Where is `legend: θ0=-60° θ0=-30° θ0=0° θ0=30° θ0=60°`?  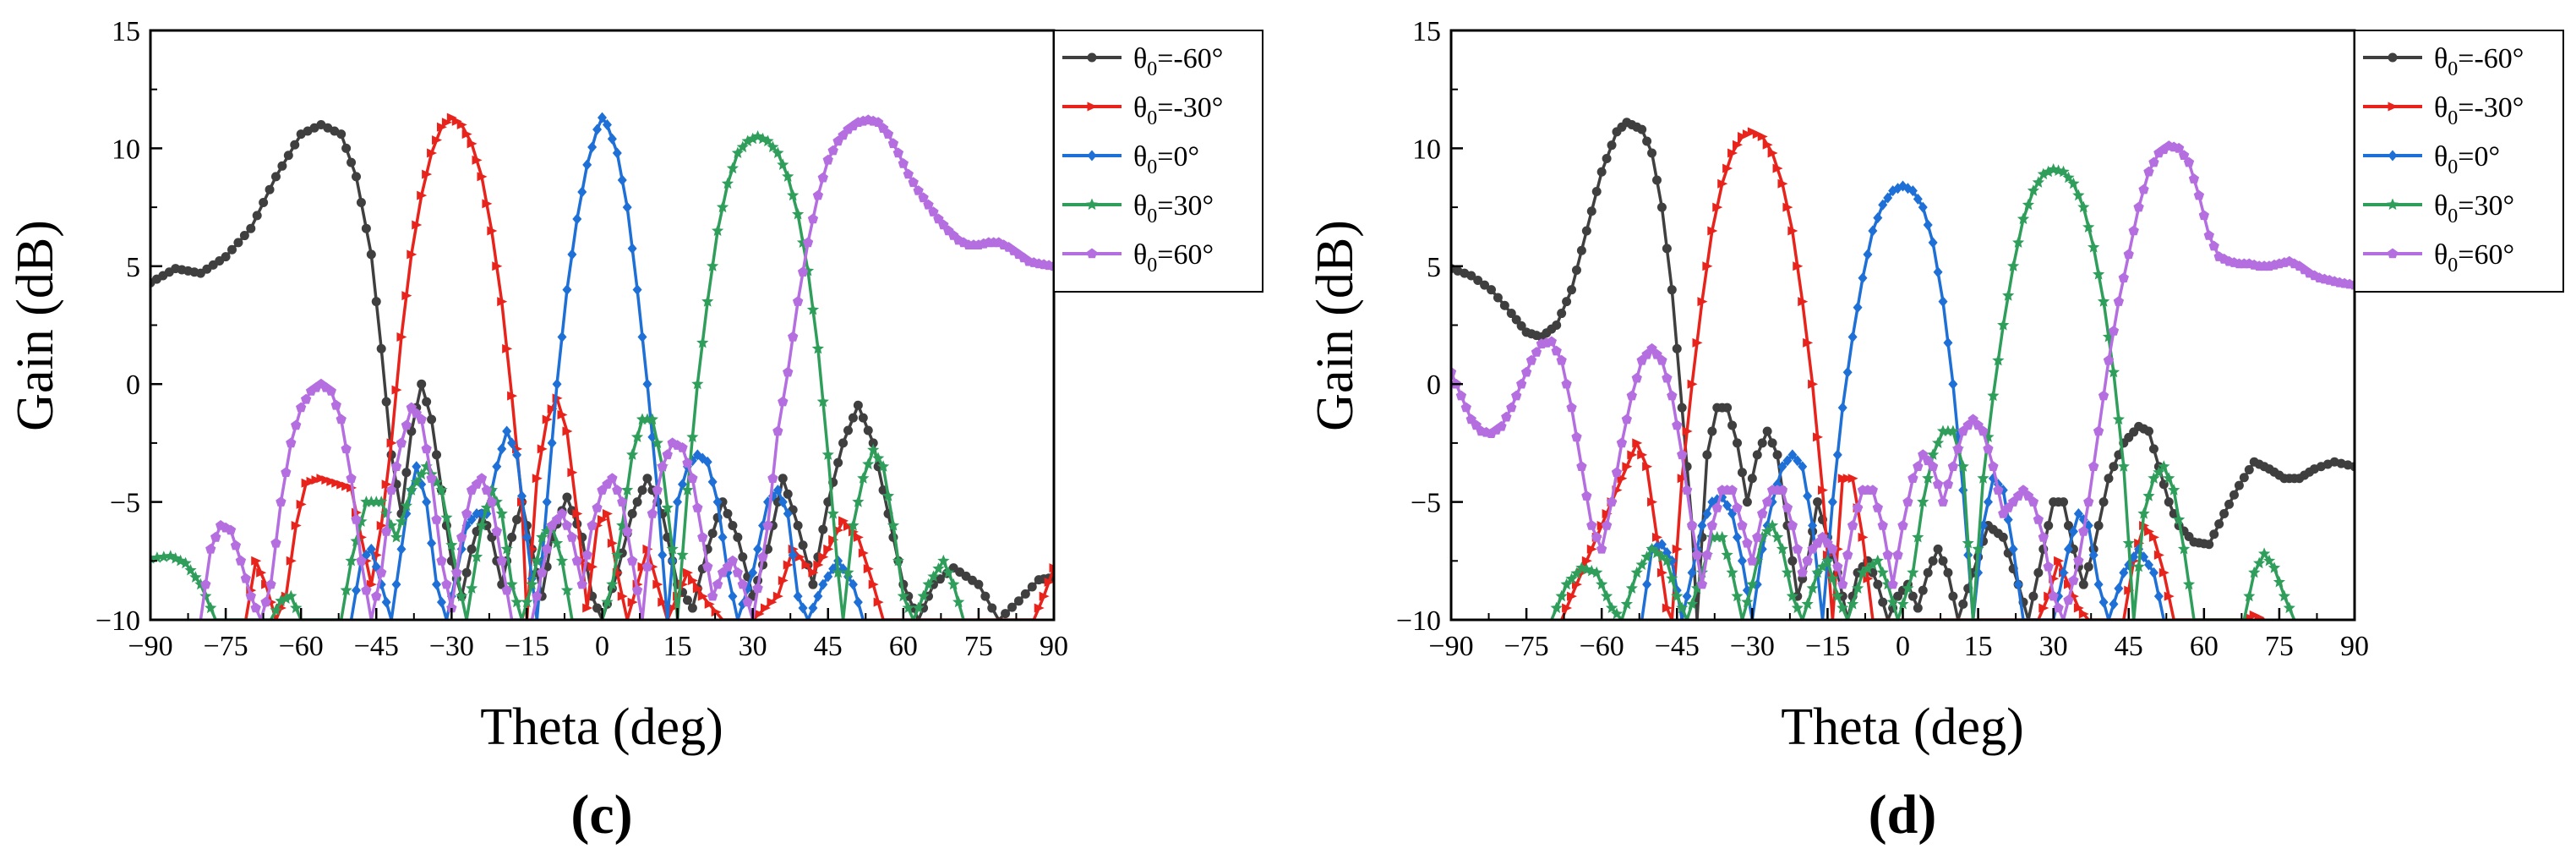 legend: θ0=-60° θ0=-30° θ0=0° θ0=30° θ0=60° is located at coordinates (2459, 161).